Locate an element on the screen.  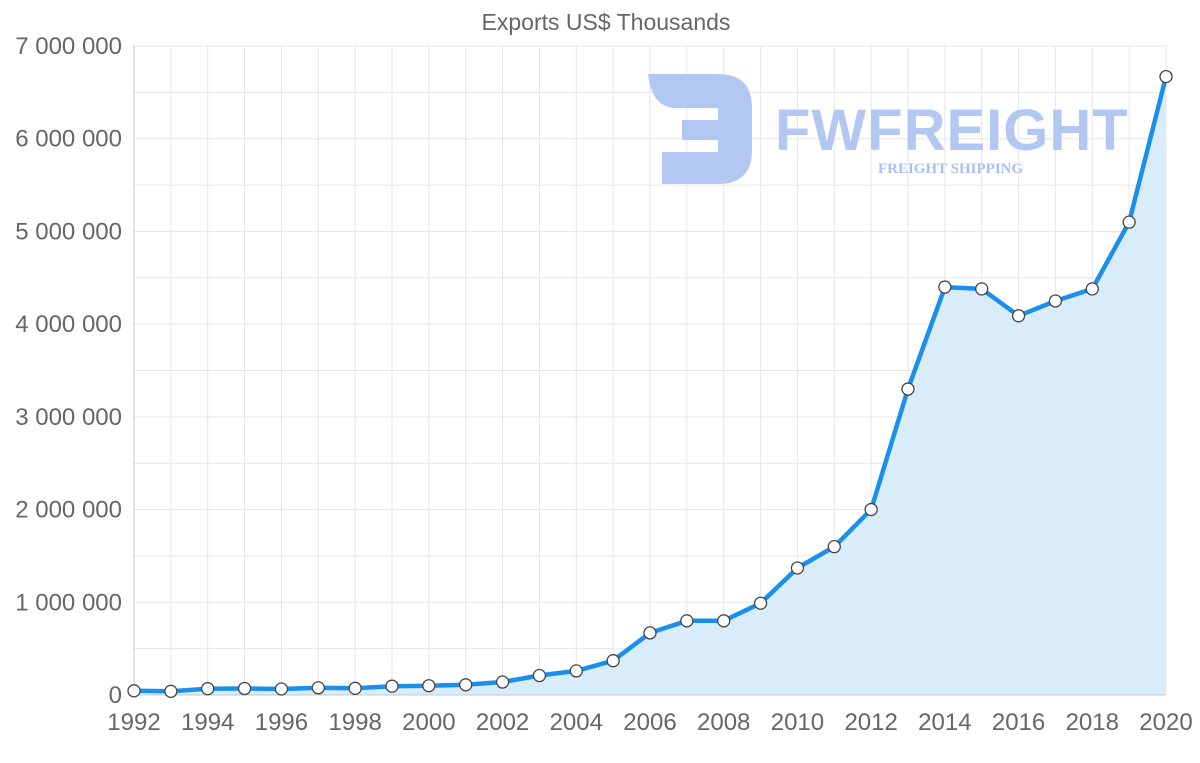
x-tick-label: 2000 is located at coordinates (428, 722).